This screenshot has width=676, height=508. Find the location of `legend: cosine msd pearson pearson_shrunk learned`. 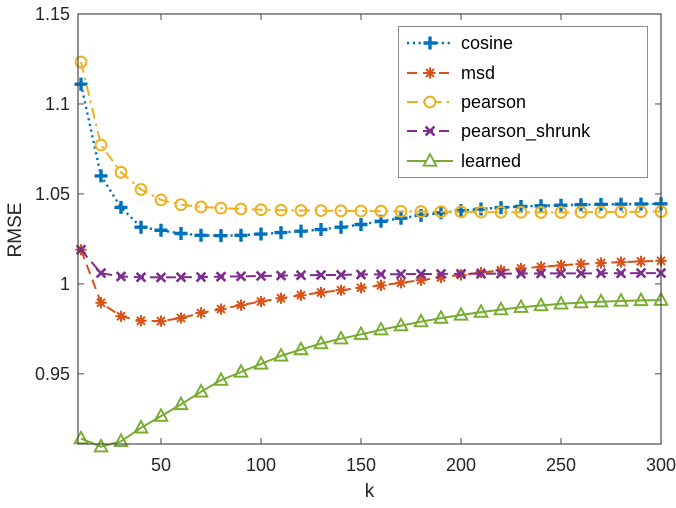

legend: cosine msd pearson pearson_shrunk learned is located at coordinates (523, 102).